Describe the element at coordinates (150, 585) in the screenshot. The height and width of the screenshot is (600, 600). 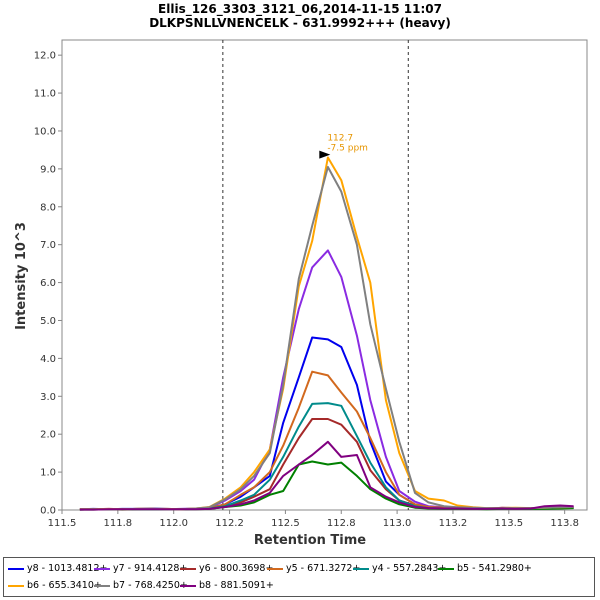
I see `legend-label: b7 - 768.4250+` at that location.